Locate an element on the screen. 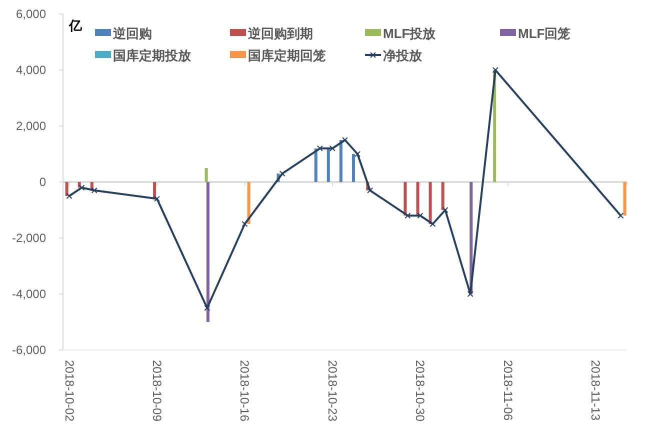 The image size is (650, 427). x-tick-label: 2018-11-13 is located at coordinates (595, 390).